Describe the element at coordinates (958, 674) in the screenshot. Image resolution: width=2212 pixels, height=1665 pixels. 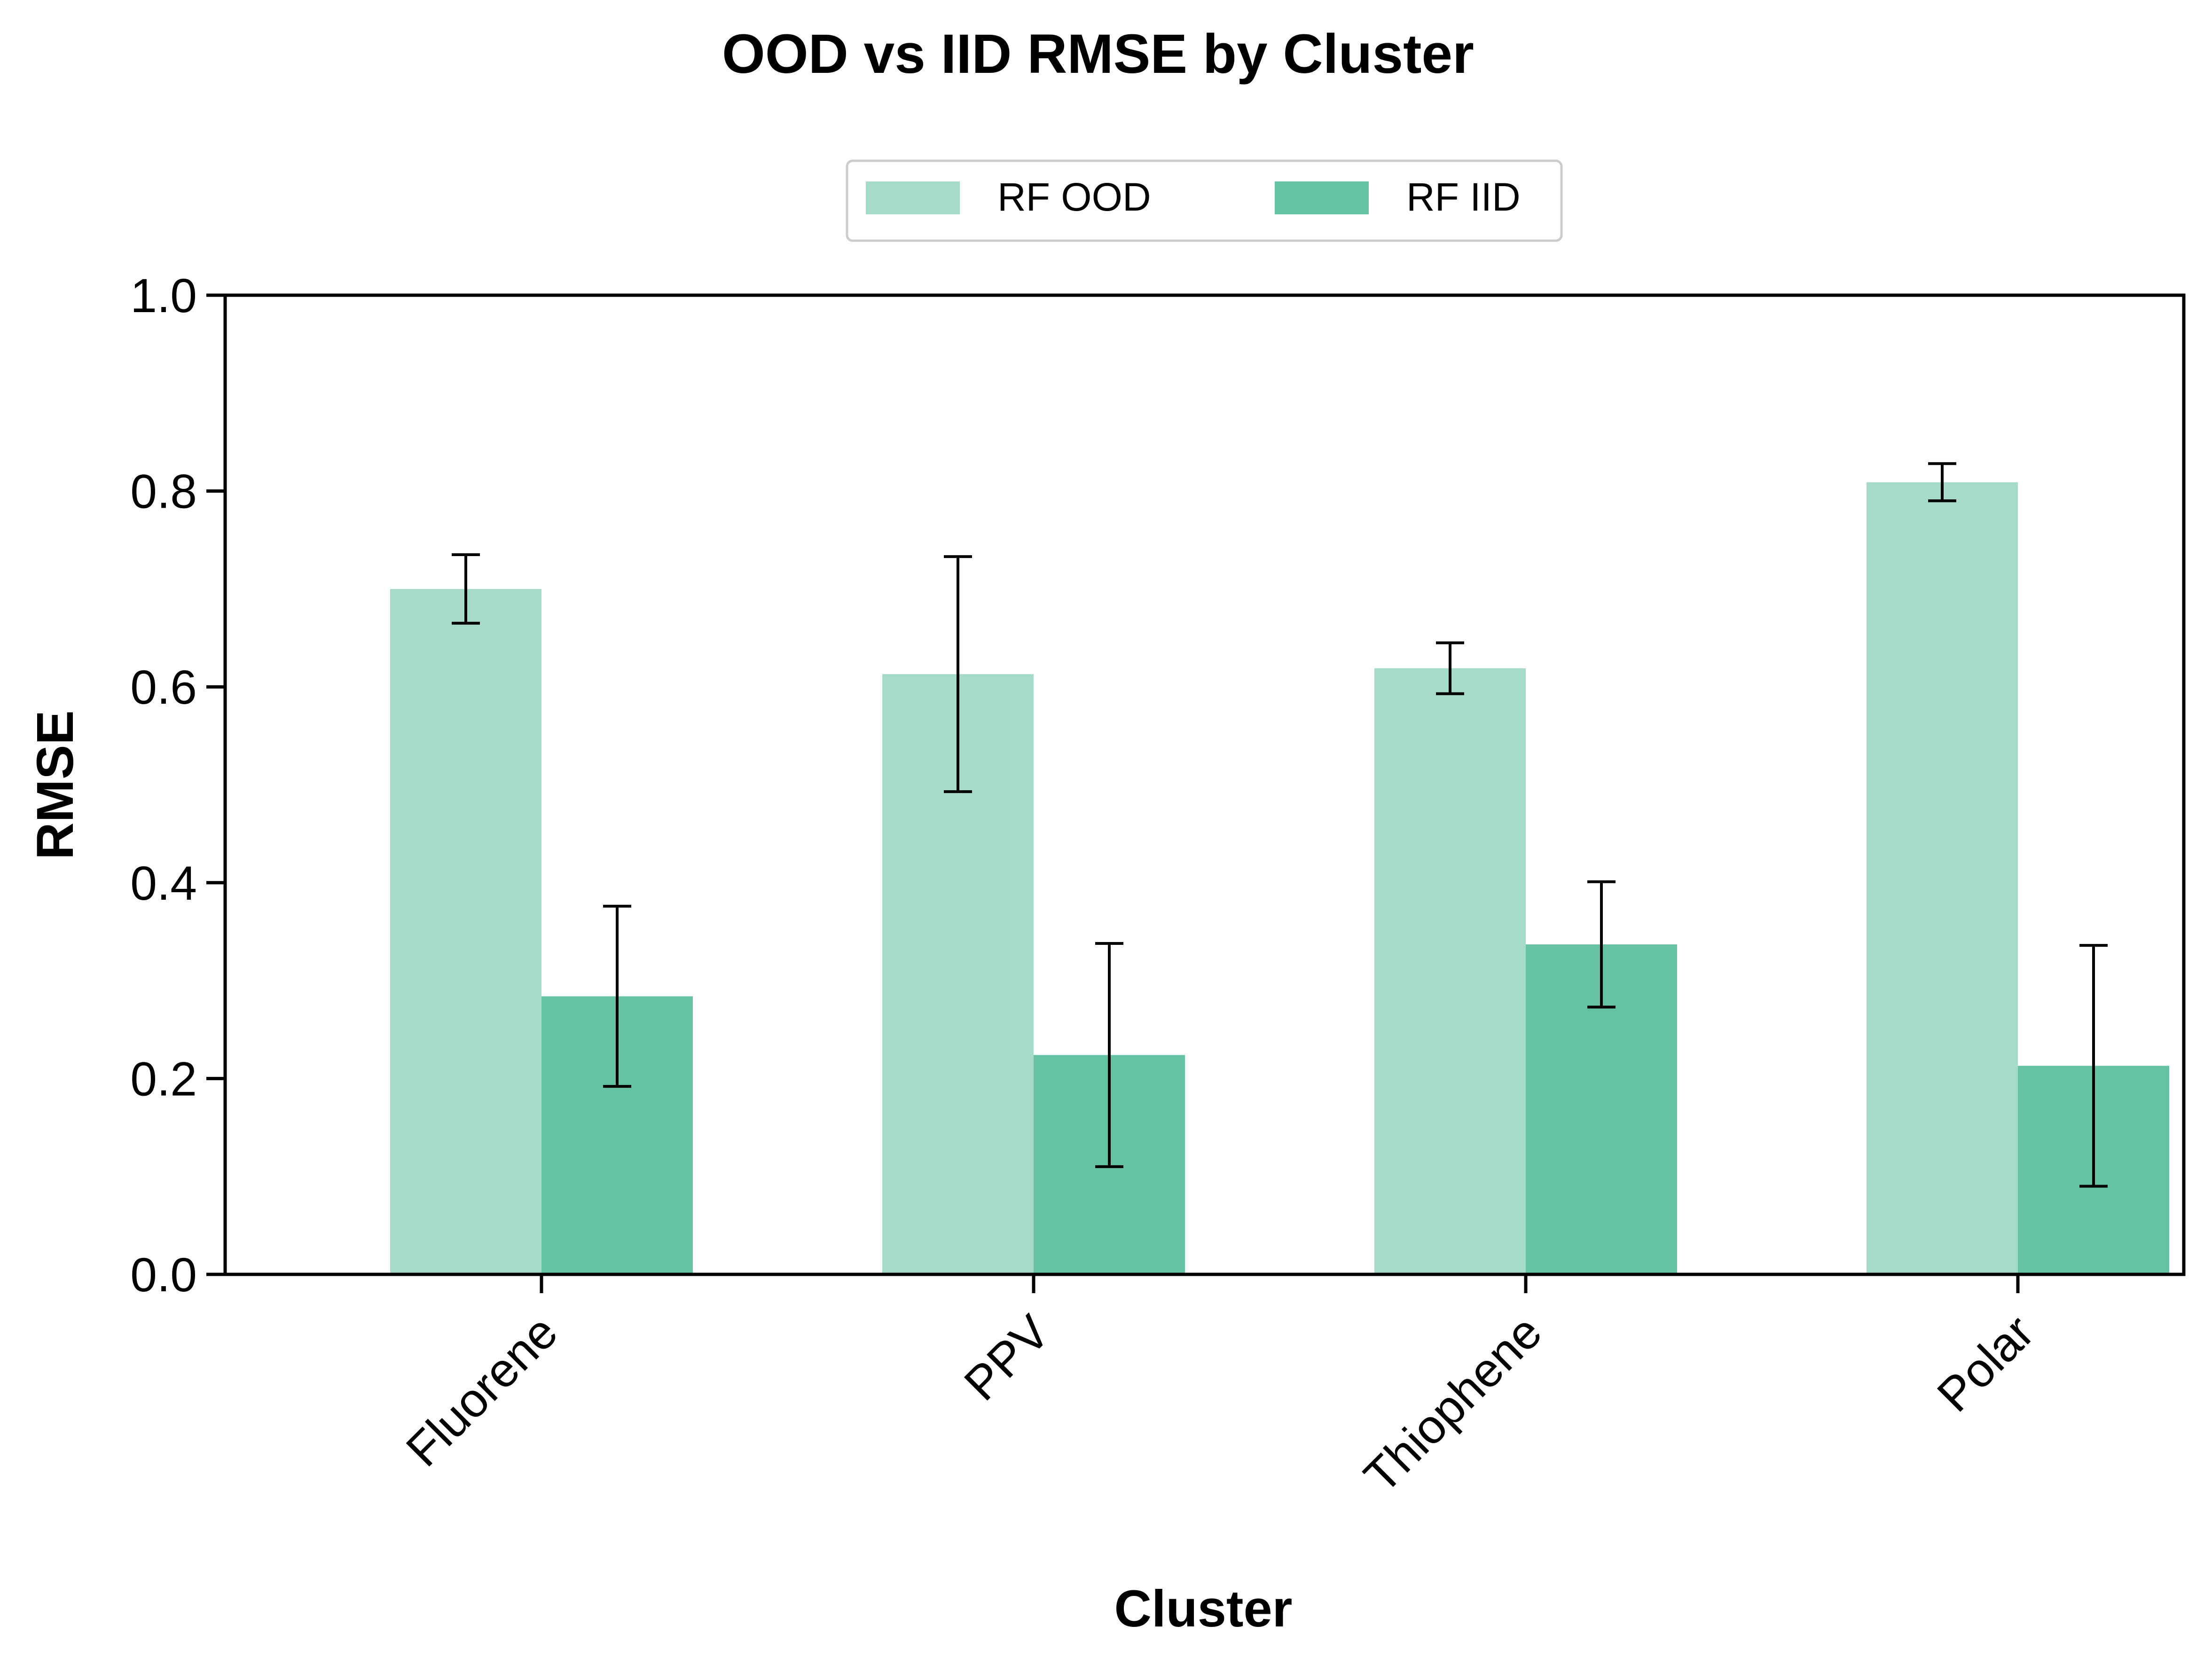
I see `errorbar-rf-ood-ppv` at that location.